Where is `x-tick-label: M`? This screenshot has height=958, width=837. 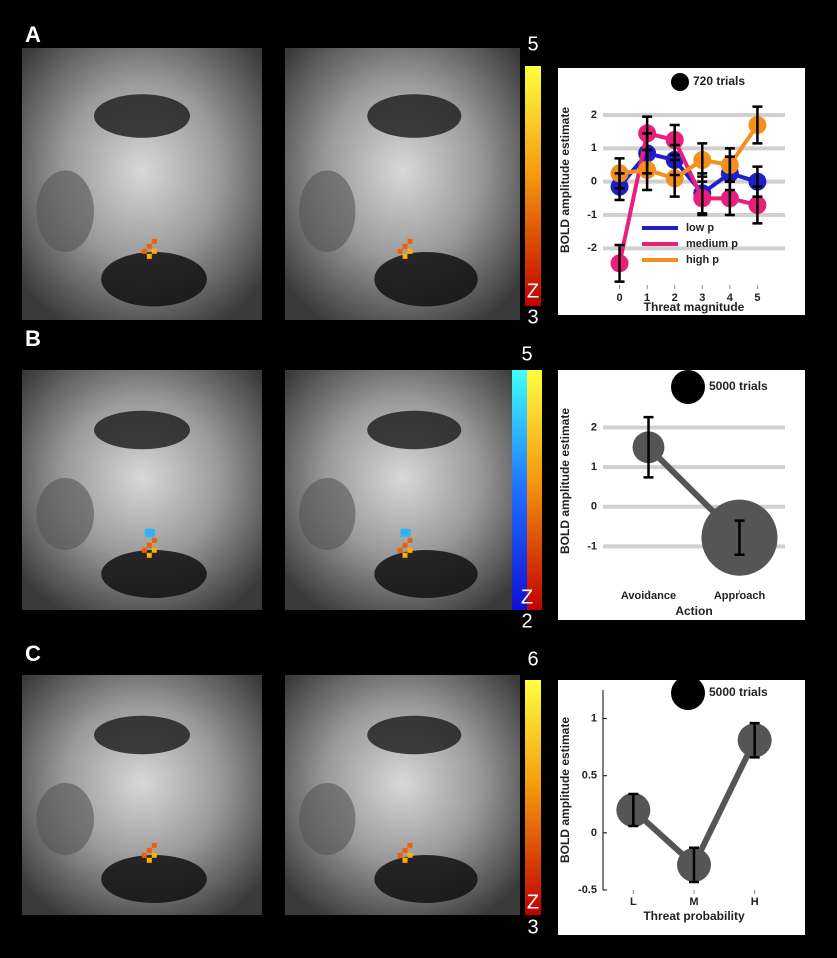 x-tick-label: M is located at coordinates (693, 902).